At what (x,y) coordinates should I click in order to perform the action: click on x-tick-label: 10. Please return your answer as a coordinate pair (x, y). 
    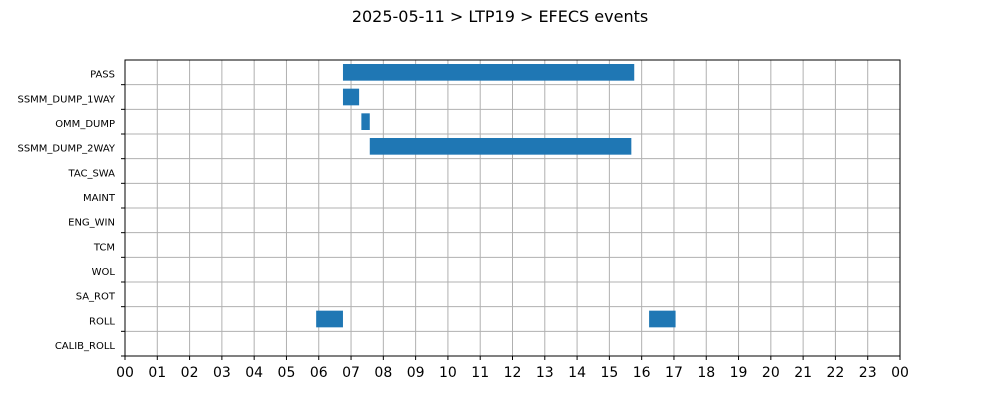
    Looking at the image, I should click on (448, 373).